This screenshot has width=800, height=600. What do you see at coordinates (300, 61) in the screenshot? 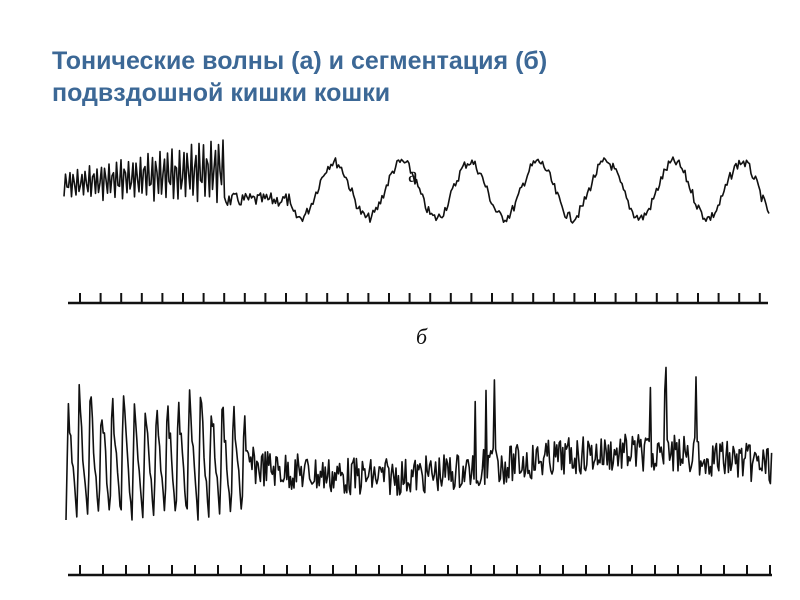
I see `title-line: Тонические волны (а) и сегментация (б)` at bounding box center [300, 61].